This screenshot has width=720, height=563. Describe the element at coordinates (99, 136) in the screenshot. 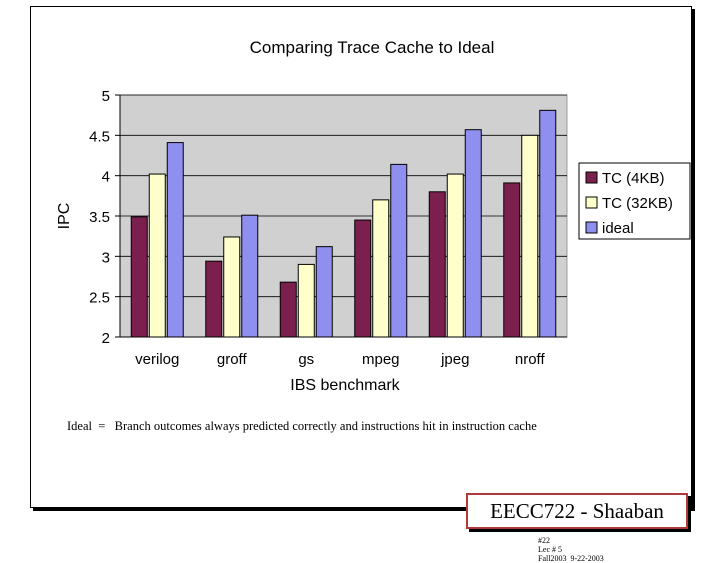

I see `y-tick-label: 4.5` at that location.